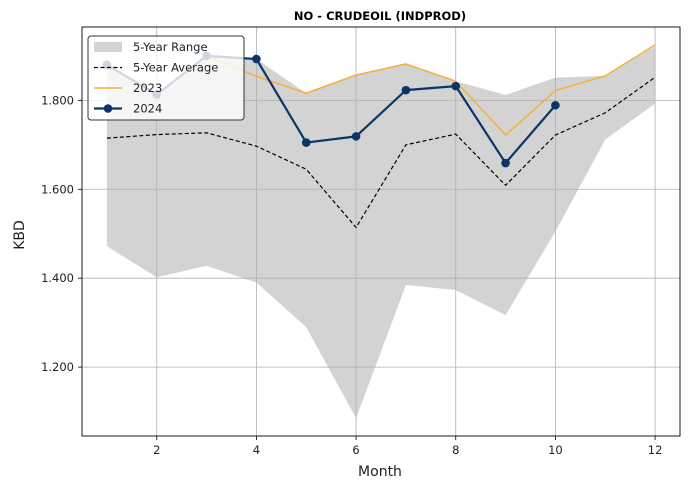 The width and height of the screenshot is (690, 490). Describe the element at coordinates (57, 367) in the screenshot. I see `y-tick-label: 1.200` at that location.